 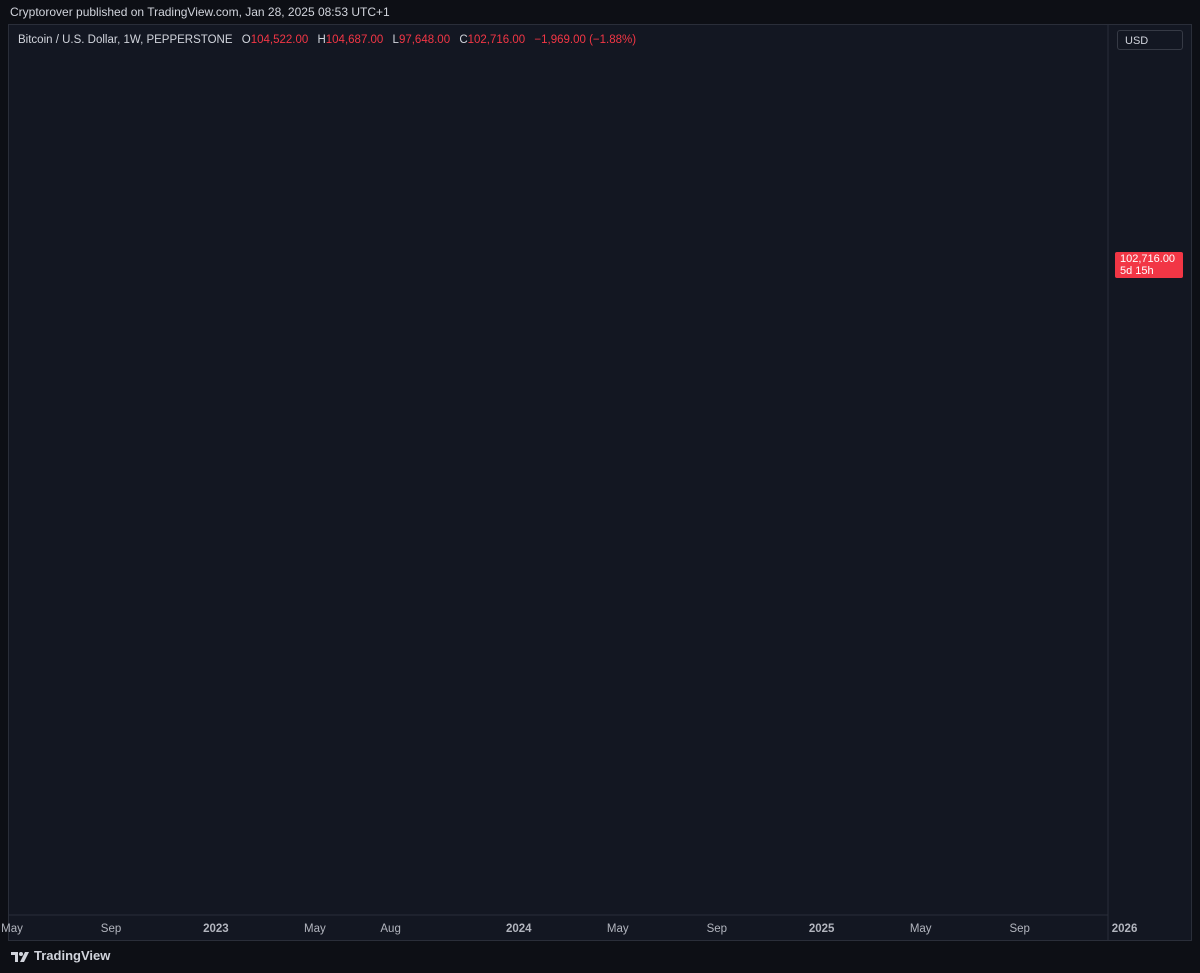 What do you see at coordinates (496, 40) in the screenshot?
I see `close-value: 102,716.00` at bounding box center [496, 40].